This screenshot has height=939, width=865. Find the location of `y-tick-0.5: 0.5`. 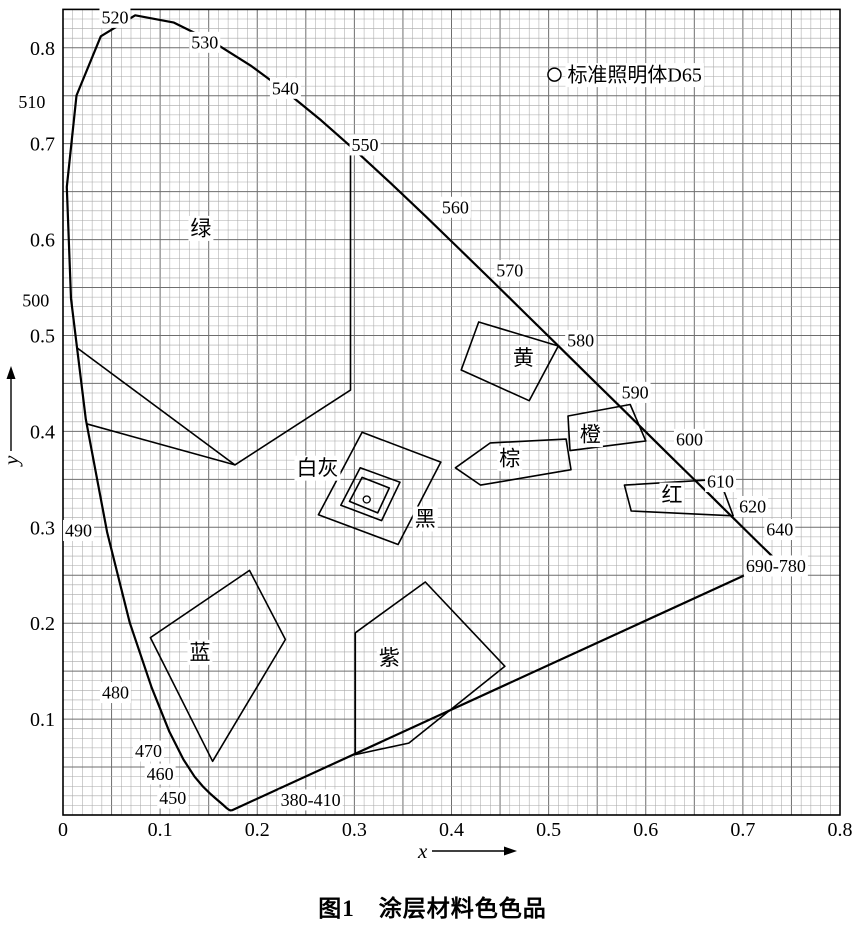

y-tick-0.5: 0.5 is located at coordinates (42, 336).